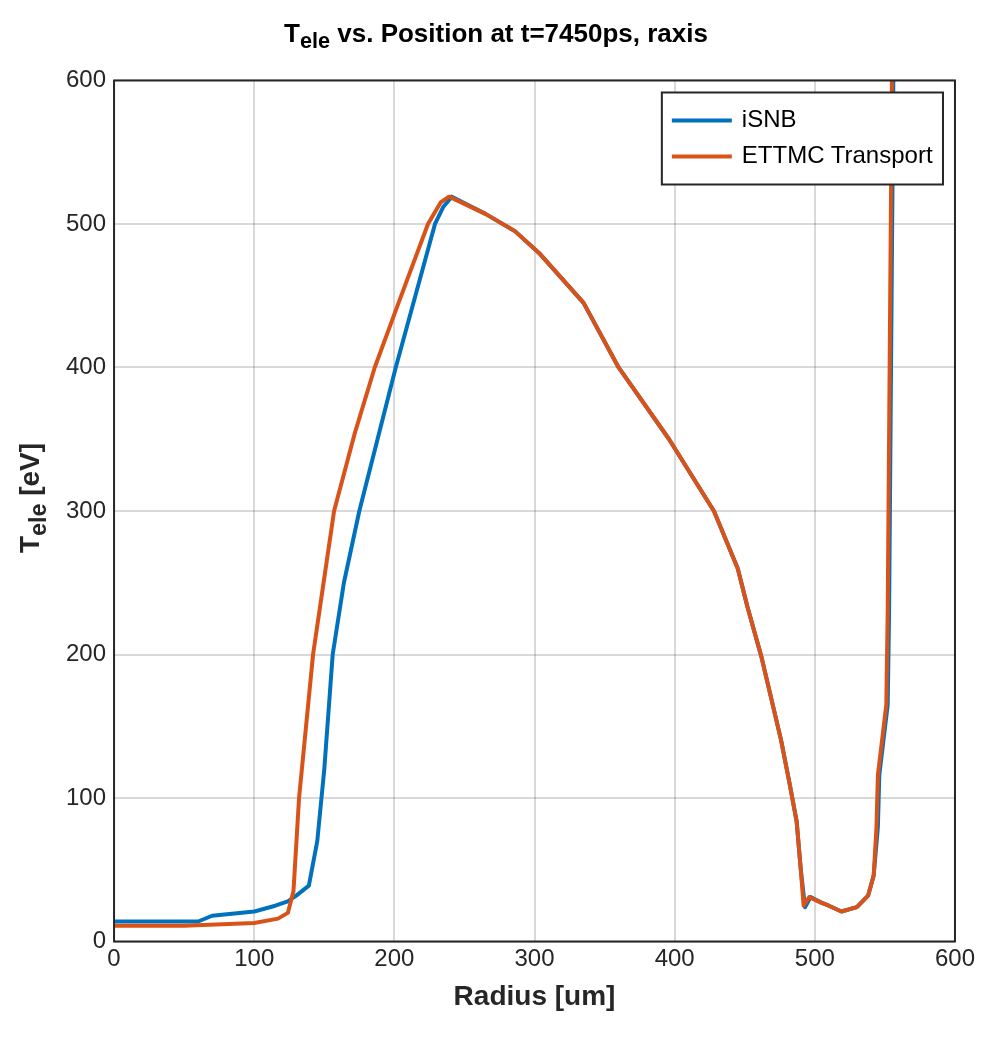 This screenshot has height=1051, width=992. I want to click on y-tick-label: 400, so click(86, 366).